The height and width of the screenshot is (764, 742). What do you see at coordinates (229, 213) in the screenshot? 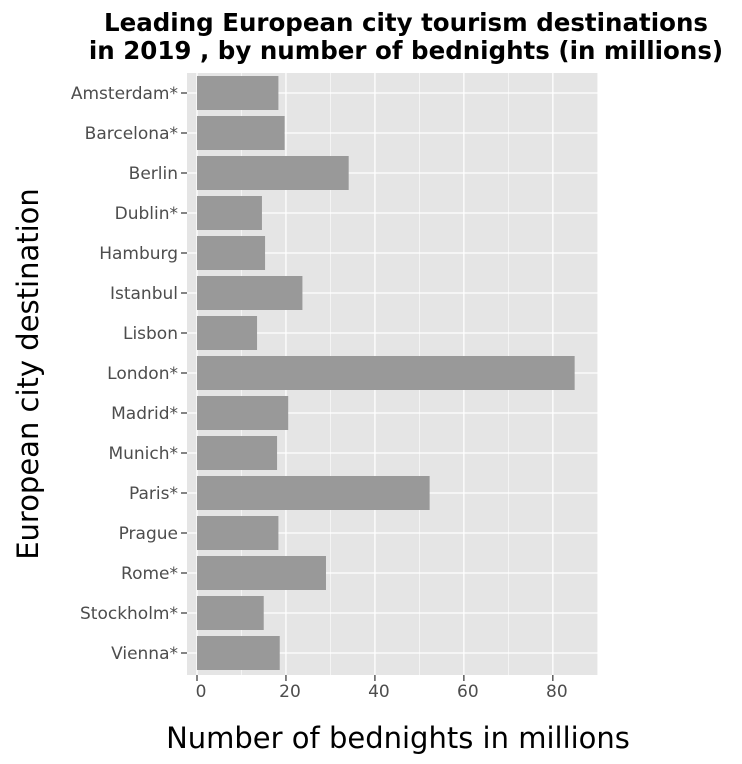
I see `bar-dublin` at bounding box center [229, 213].